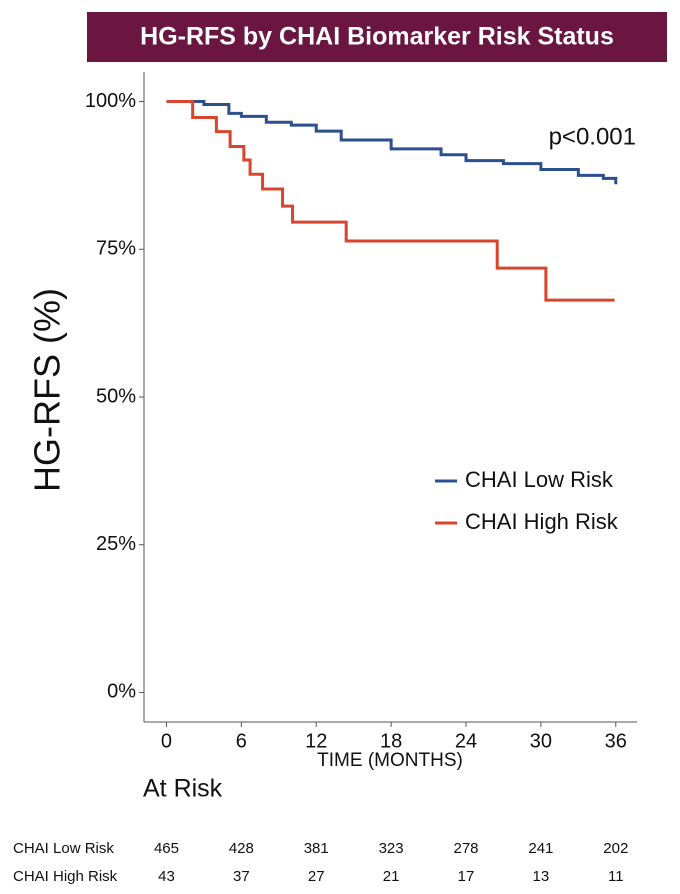  Describe the element at coordinates (615, 848) in the screenshot. I see `risk-count: 202` at that location.